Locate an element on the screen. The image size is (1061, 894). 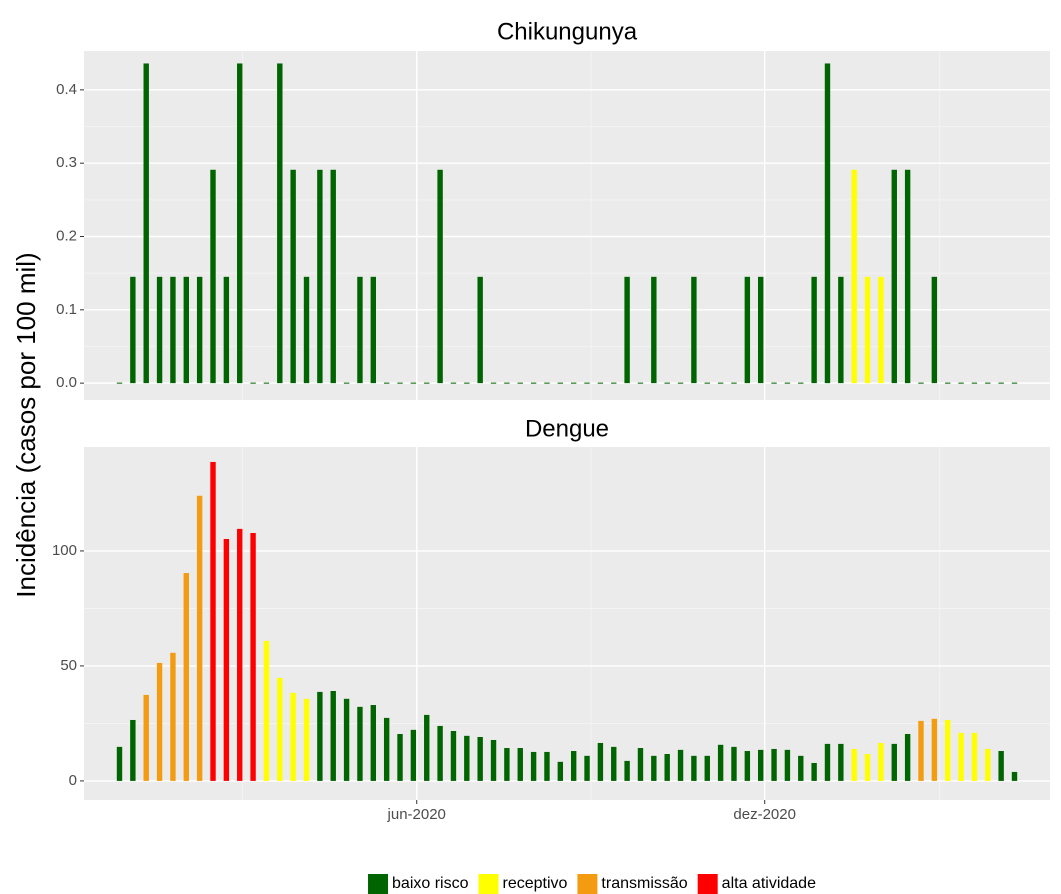
y-axis-label: Incidência (casos por 100 mil) is located at coordinates (26, 424).